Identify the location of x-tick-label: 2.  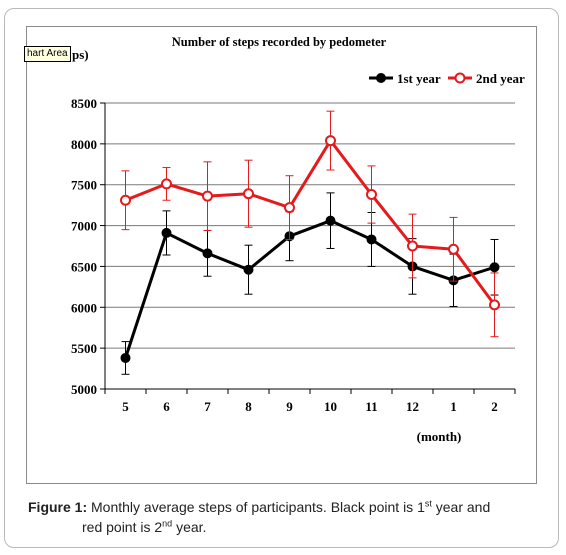
(494, 406).